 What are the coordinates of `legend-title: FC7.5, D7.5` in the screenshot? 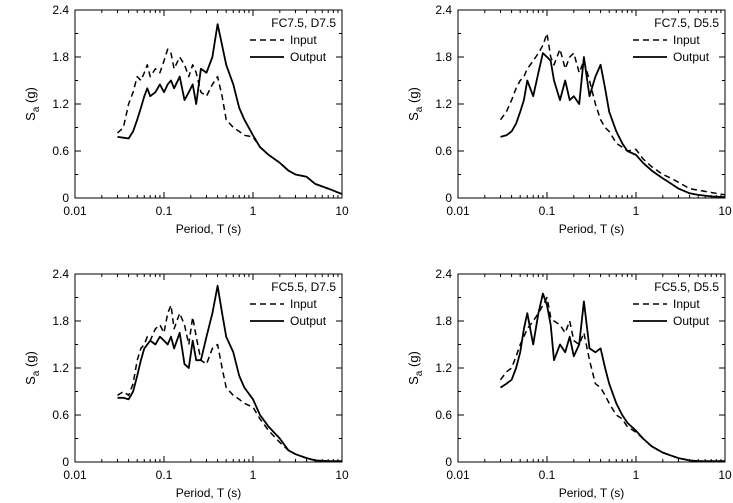 It's located at (303, 23).